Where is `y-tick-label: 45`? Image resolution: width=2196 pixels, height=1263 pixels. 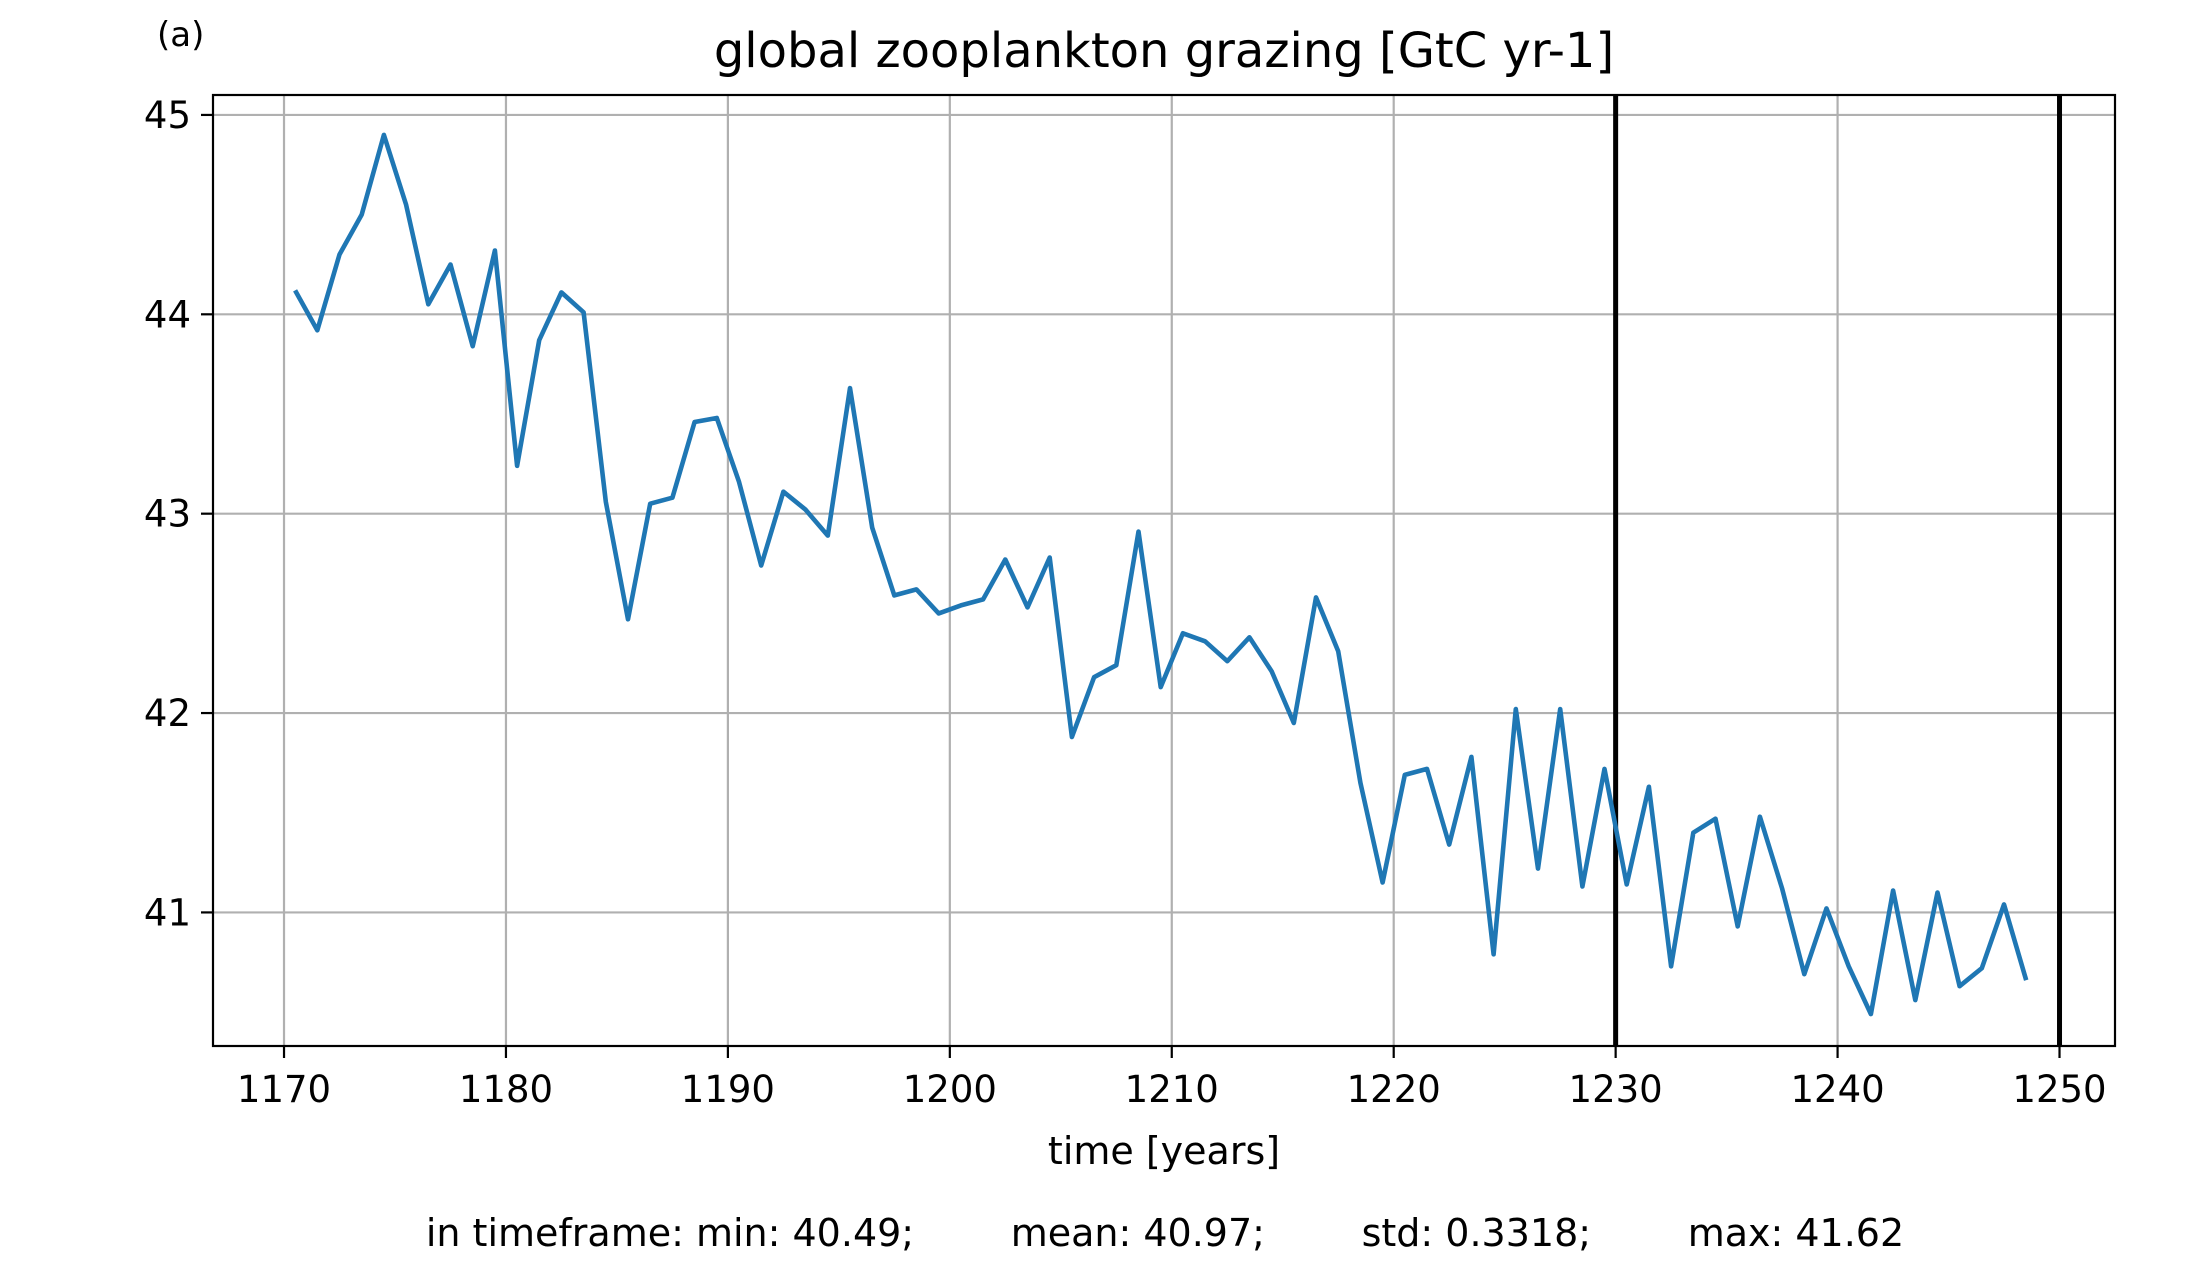 y-tick-label: 45 is located at coordinates (167, 115).